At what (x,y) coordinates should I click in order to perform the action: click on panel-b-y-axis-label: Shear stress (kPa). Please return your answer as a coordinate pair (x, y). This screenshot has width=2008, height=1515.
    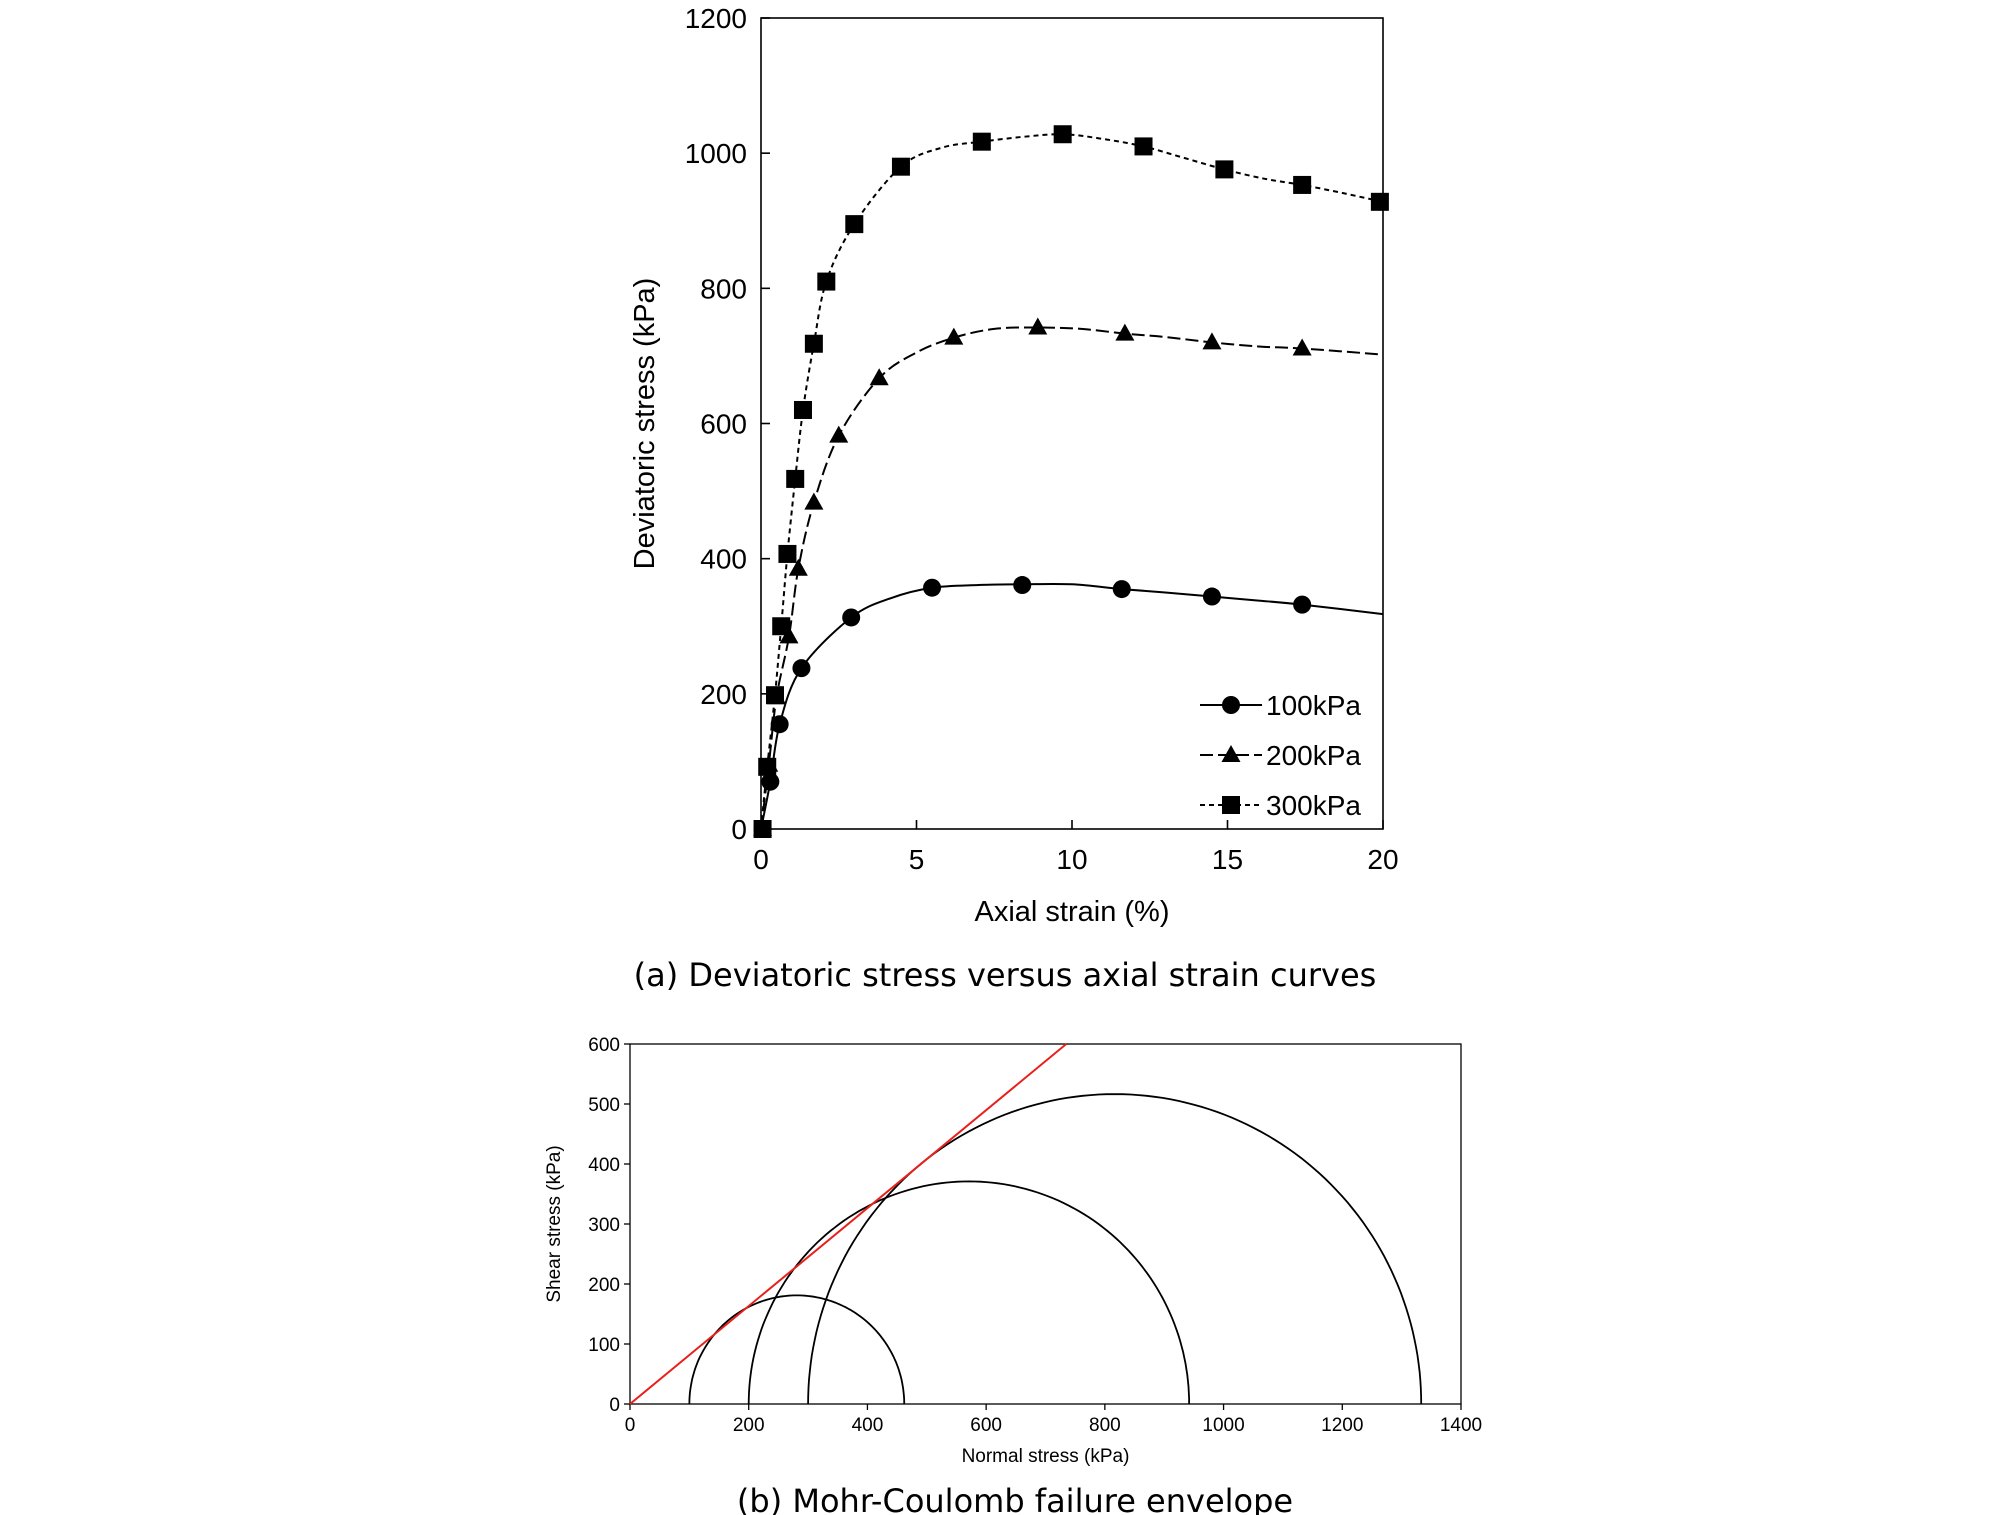
    Looking at the image, I should click on (554, 1223).